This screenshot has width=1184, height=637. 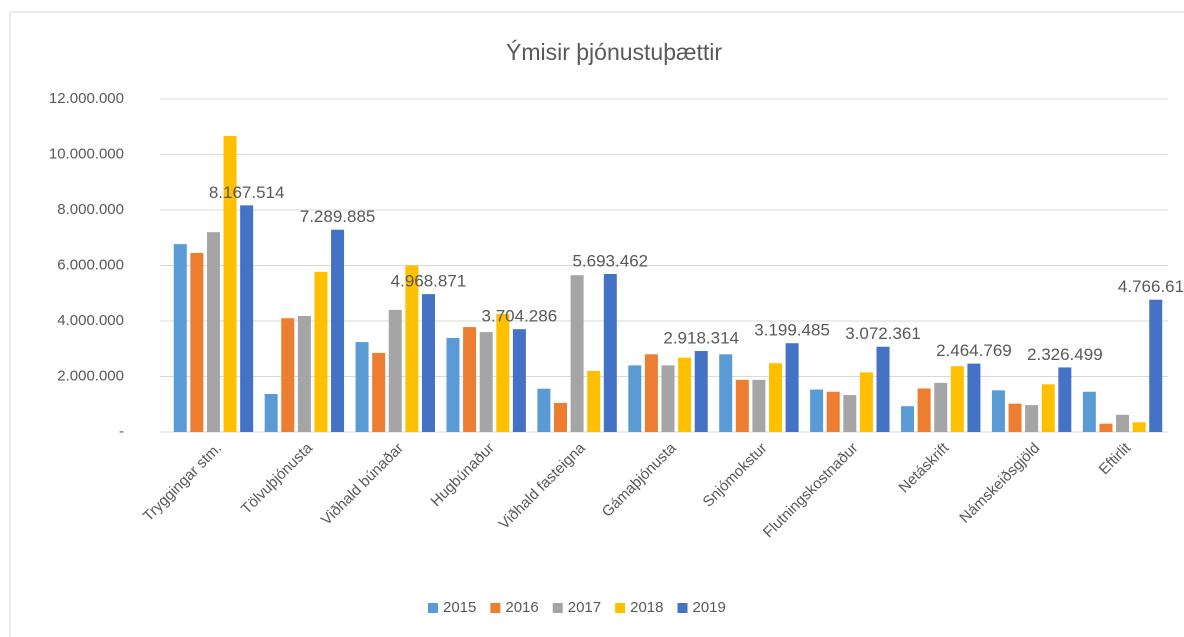 What do you see at coordinates (646, 607) in the screenshot?
I see `legend-label: 2018` at bounding box center [646, 607].